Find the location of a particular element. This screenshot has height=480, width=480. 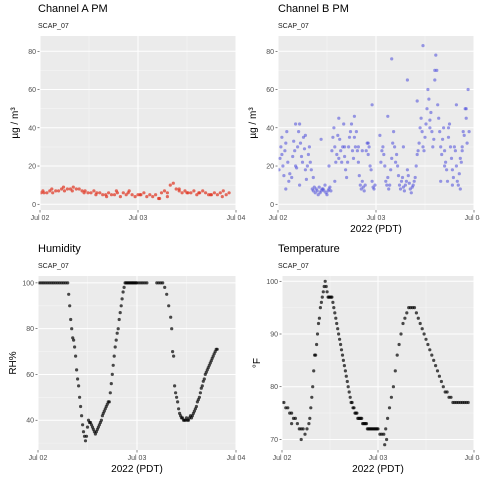

x-tick-label: Jul 04 is located at coordinates (472, 458).